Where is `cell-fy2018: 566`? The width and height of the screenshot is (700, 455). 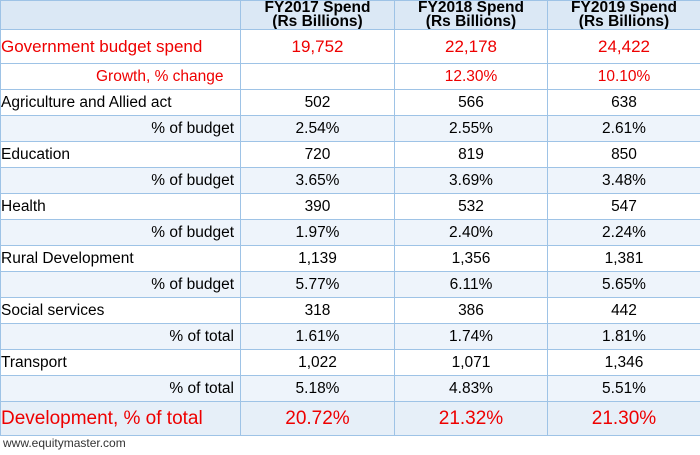 cell-fy2018: 566 is located at coordinates (471, 102).